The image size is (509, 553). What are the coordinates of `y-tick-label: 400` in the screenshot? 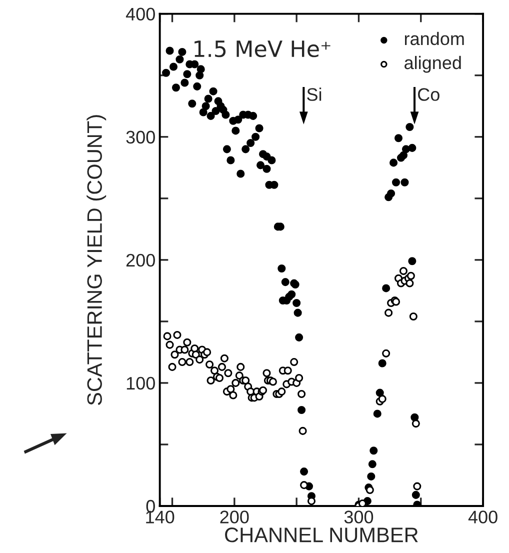 It's located at (140, 14).